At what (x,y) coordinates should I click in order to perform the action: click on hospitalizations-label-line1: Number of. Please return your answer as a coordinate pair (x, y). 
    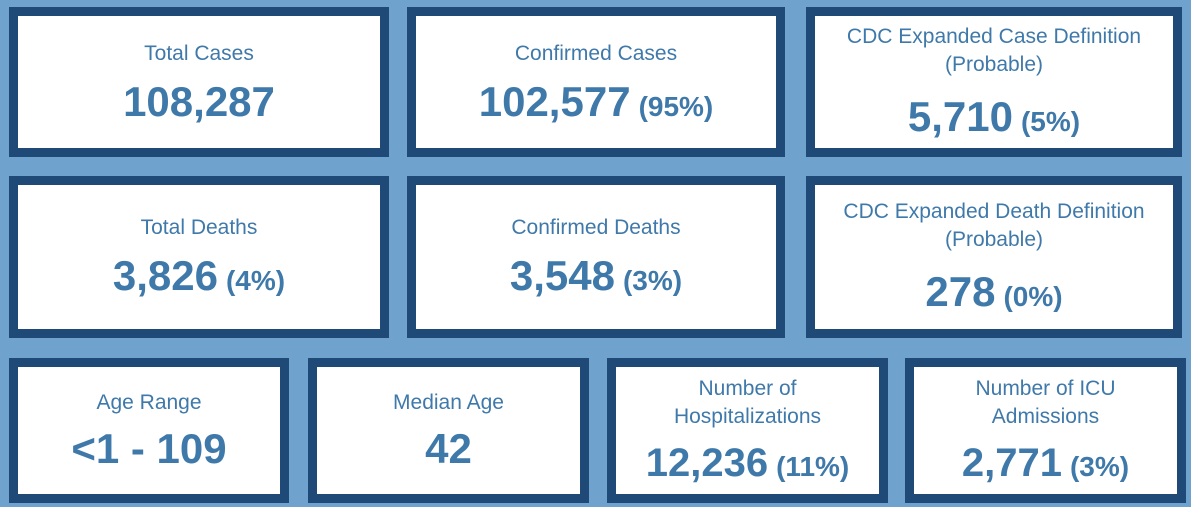
    Looking at the image, I should click on (747, 388).